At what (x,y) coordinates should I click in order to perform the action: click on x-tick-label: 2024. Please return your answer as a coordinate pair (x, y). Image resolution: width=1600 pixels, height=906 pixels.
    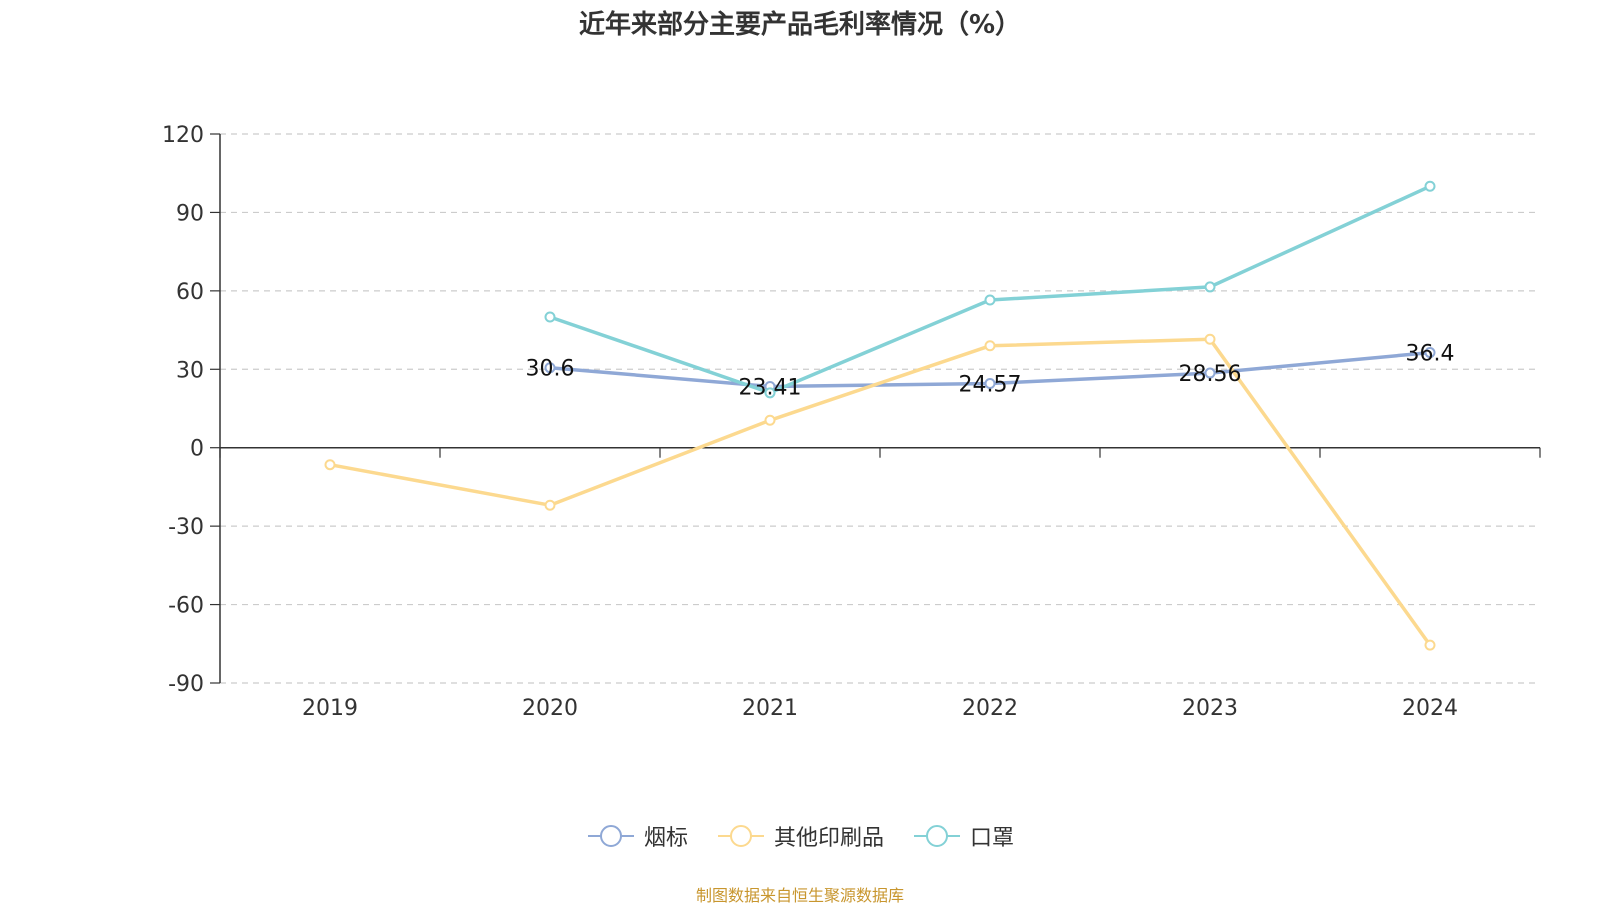
    Looking at the image, I should click on (1430, 708).